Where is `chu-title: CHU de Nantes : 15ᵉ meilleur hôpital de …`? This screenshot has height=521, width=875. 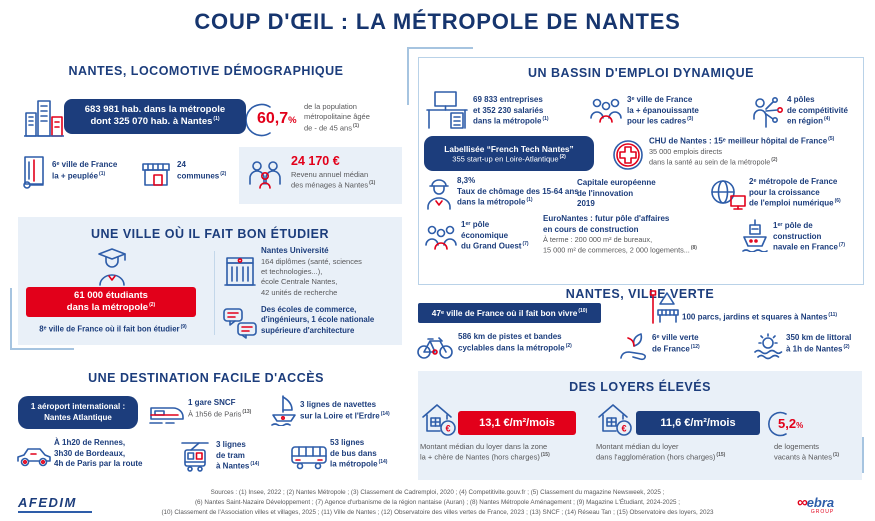 chu-title: CHU de Nantes : 15ᵉ meilleur hôpital de … is located at coordinates (742, 141).